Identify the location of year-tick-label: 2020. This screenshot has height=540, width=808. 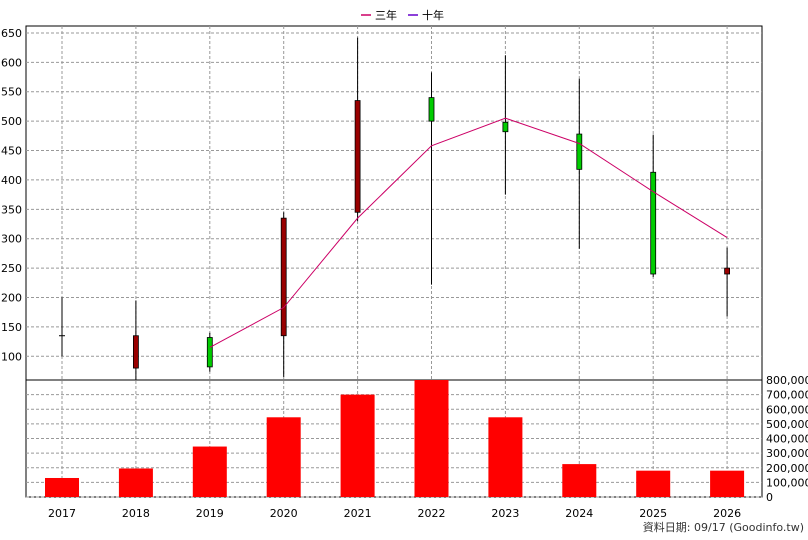
(284, 513).